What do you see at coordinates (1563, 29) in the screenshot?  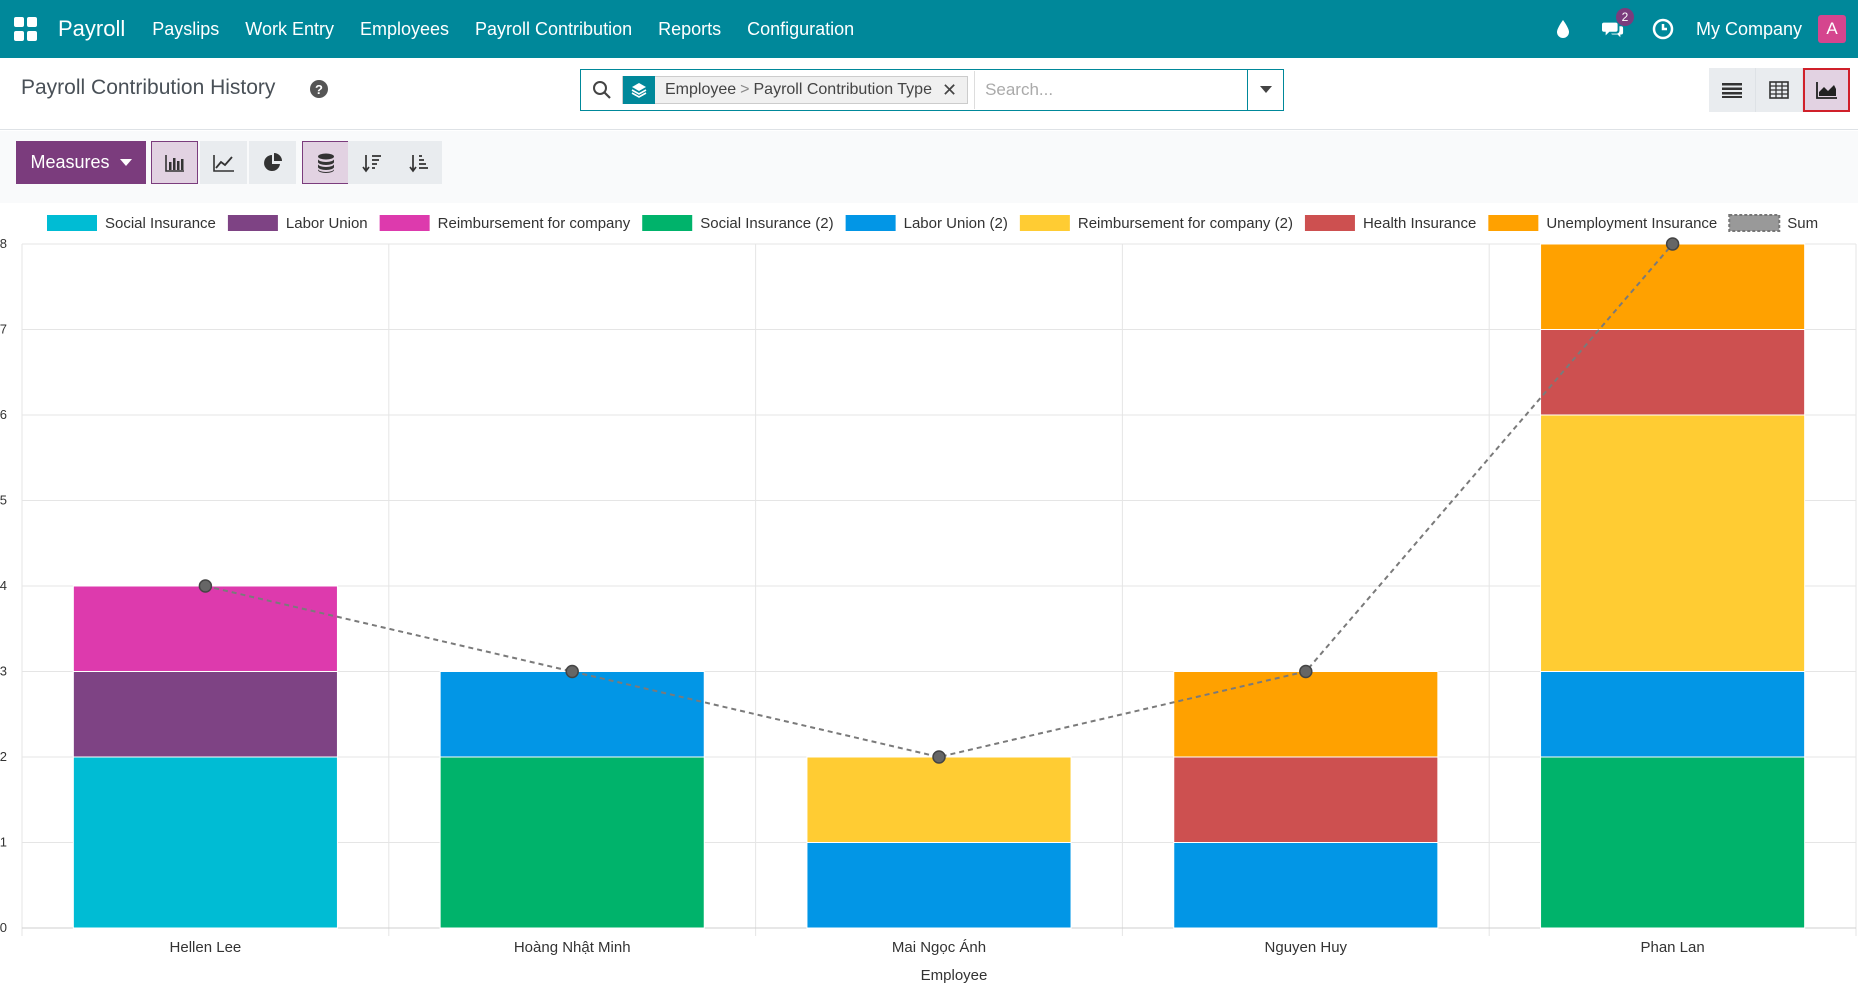 I see `droplet-icon` at bounding box center [1563, 29].